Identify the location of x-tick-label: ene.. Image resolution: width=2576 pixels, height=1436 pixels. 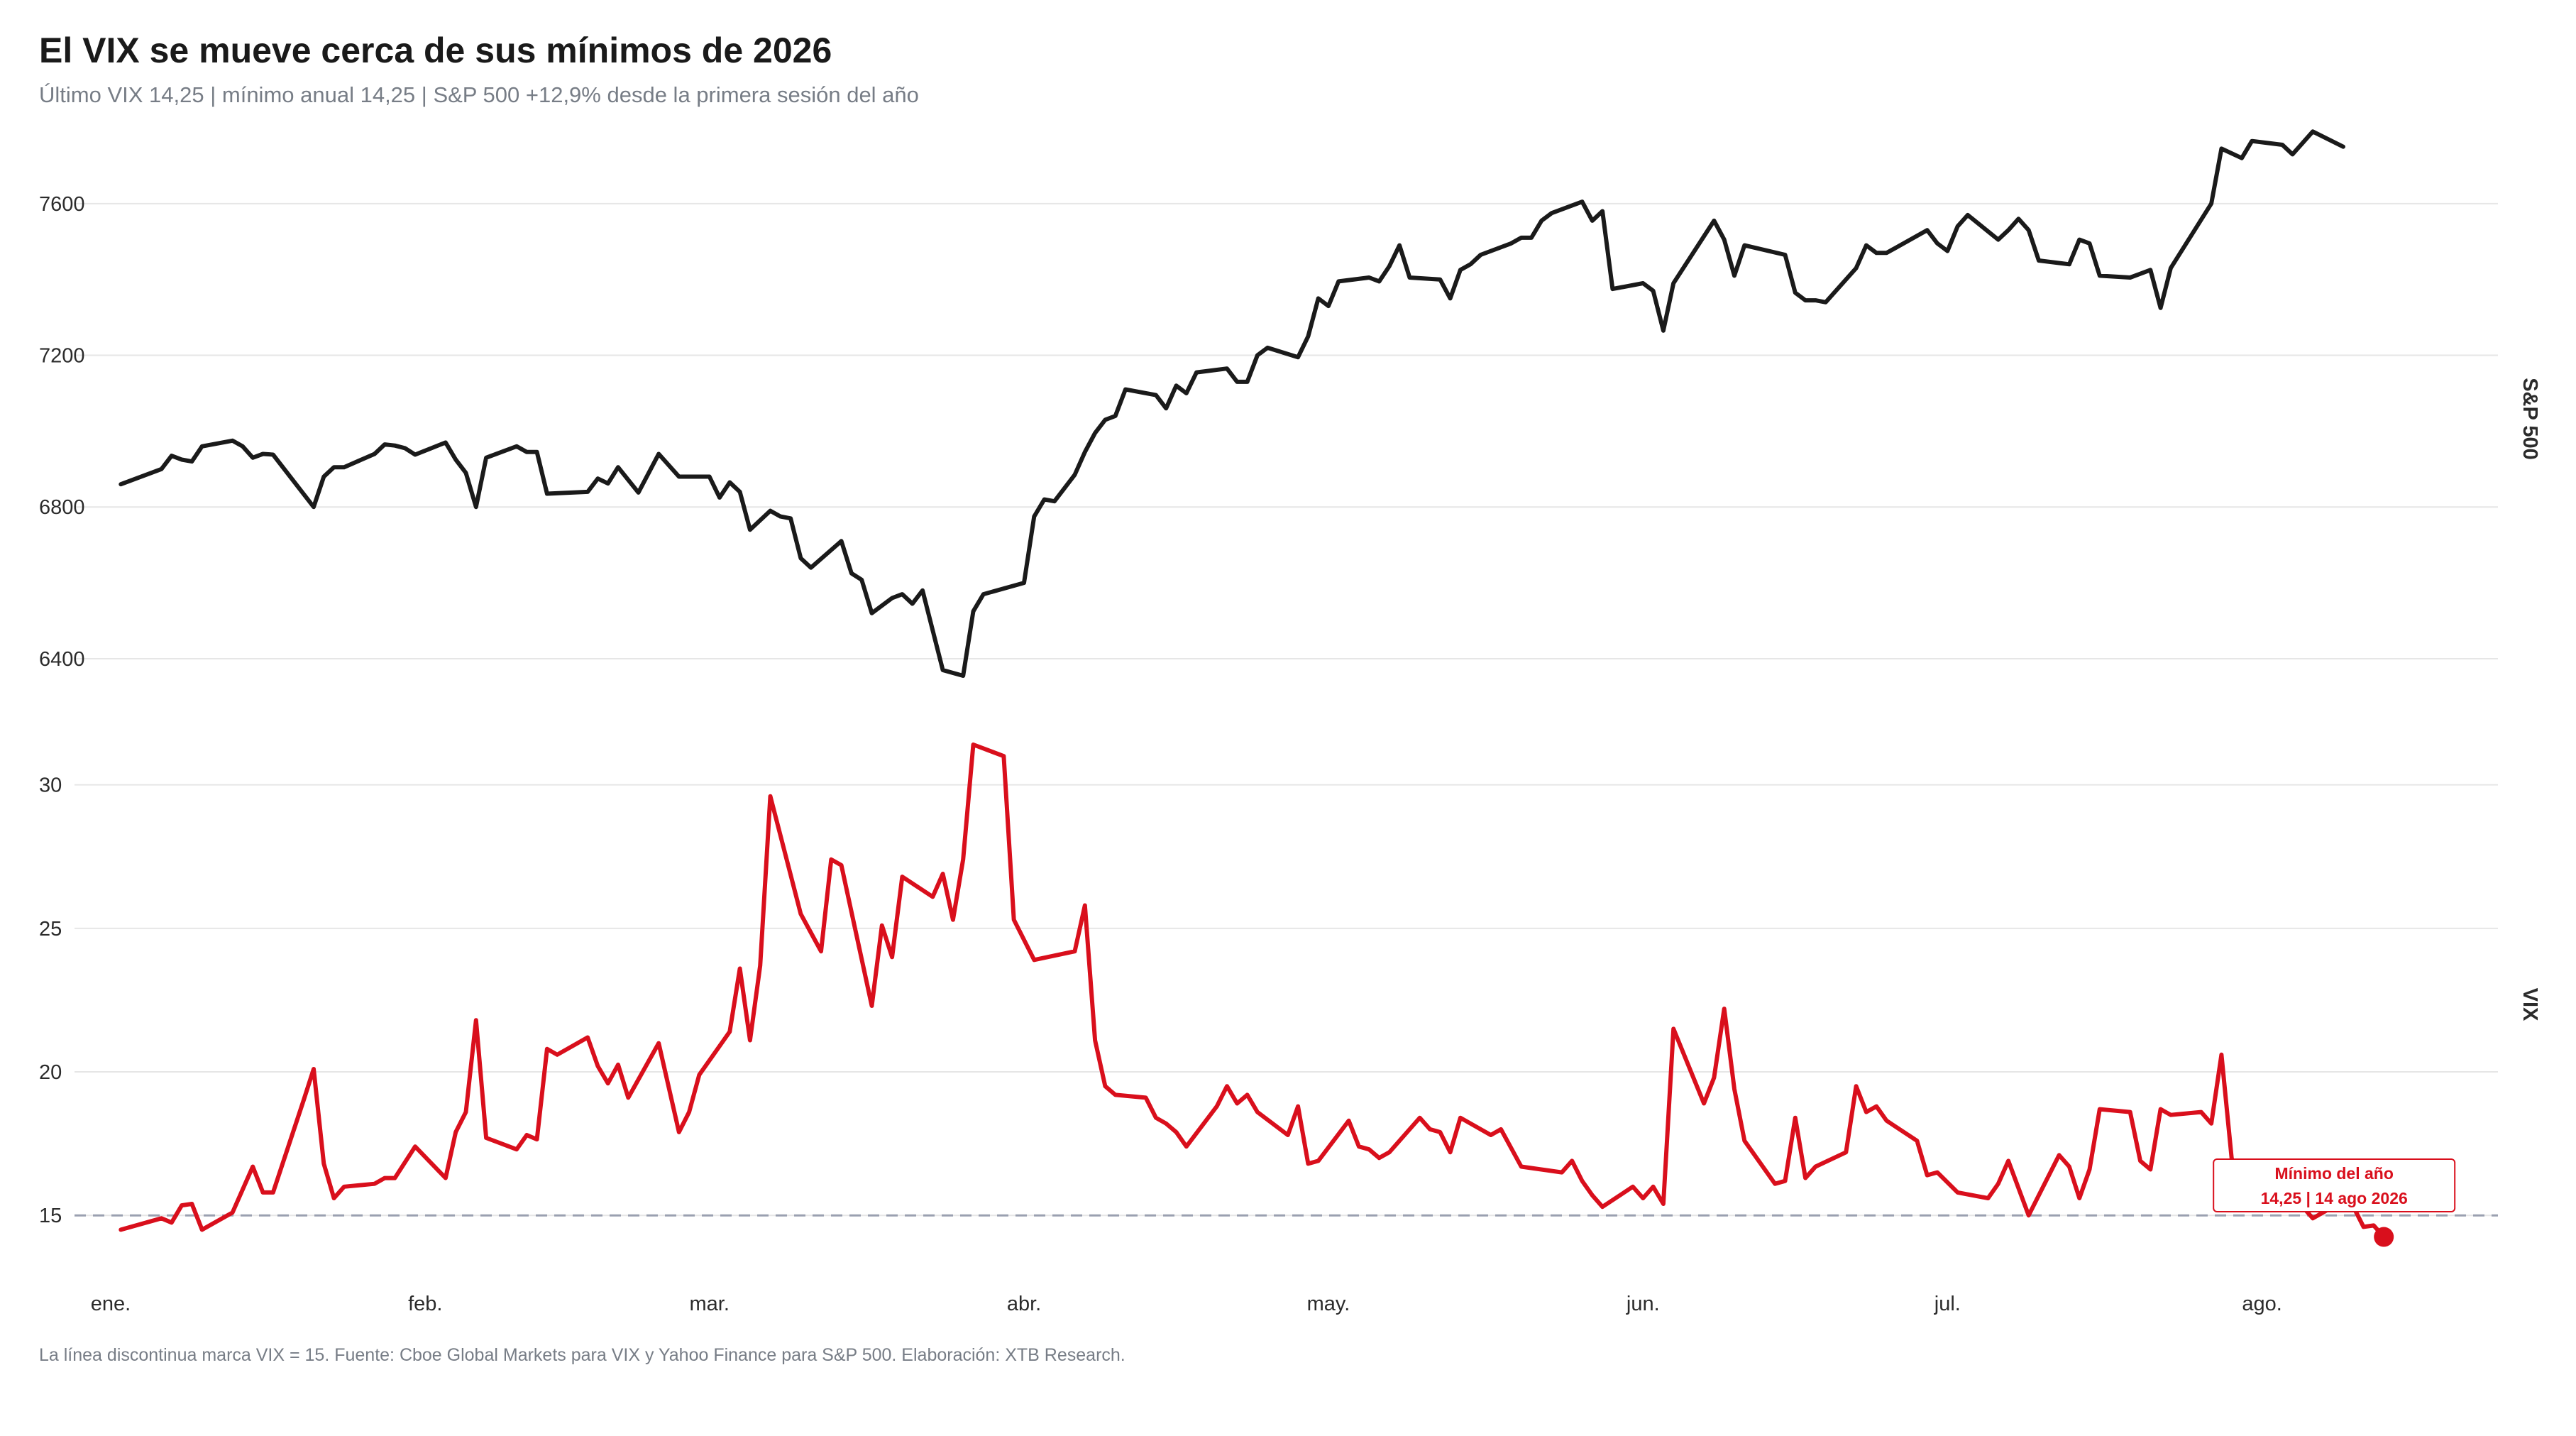
(111, 1304).